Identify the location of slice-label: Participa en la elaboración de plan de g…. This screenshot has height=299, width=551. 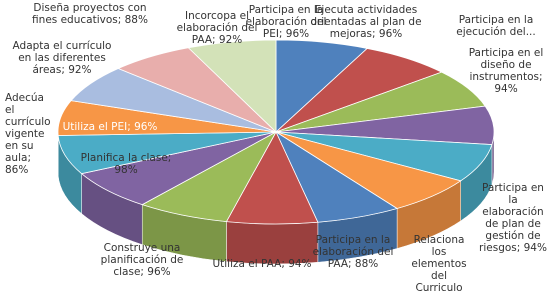
(513, 218).